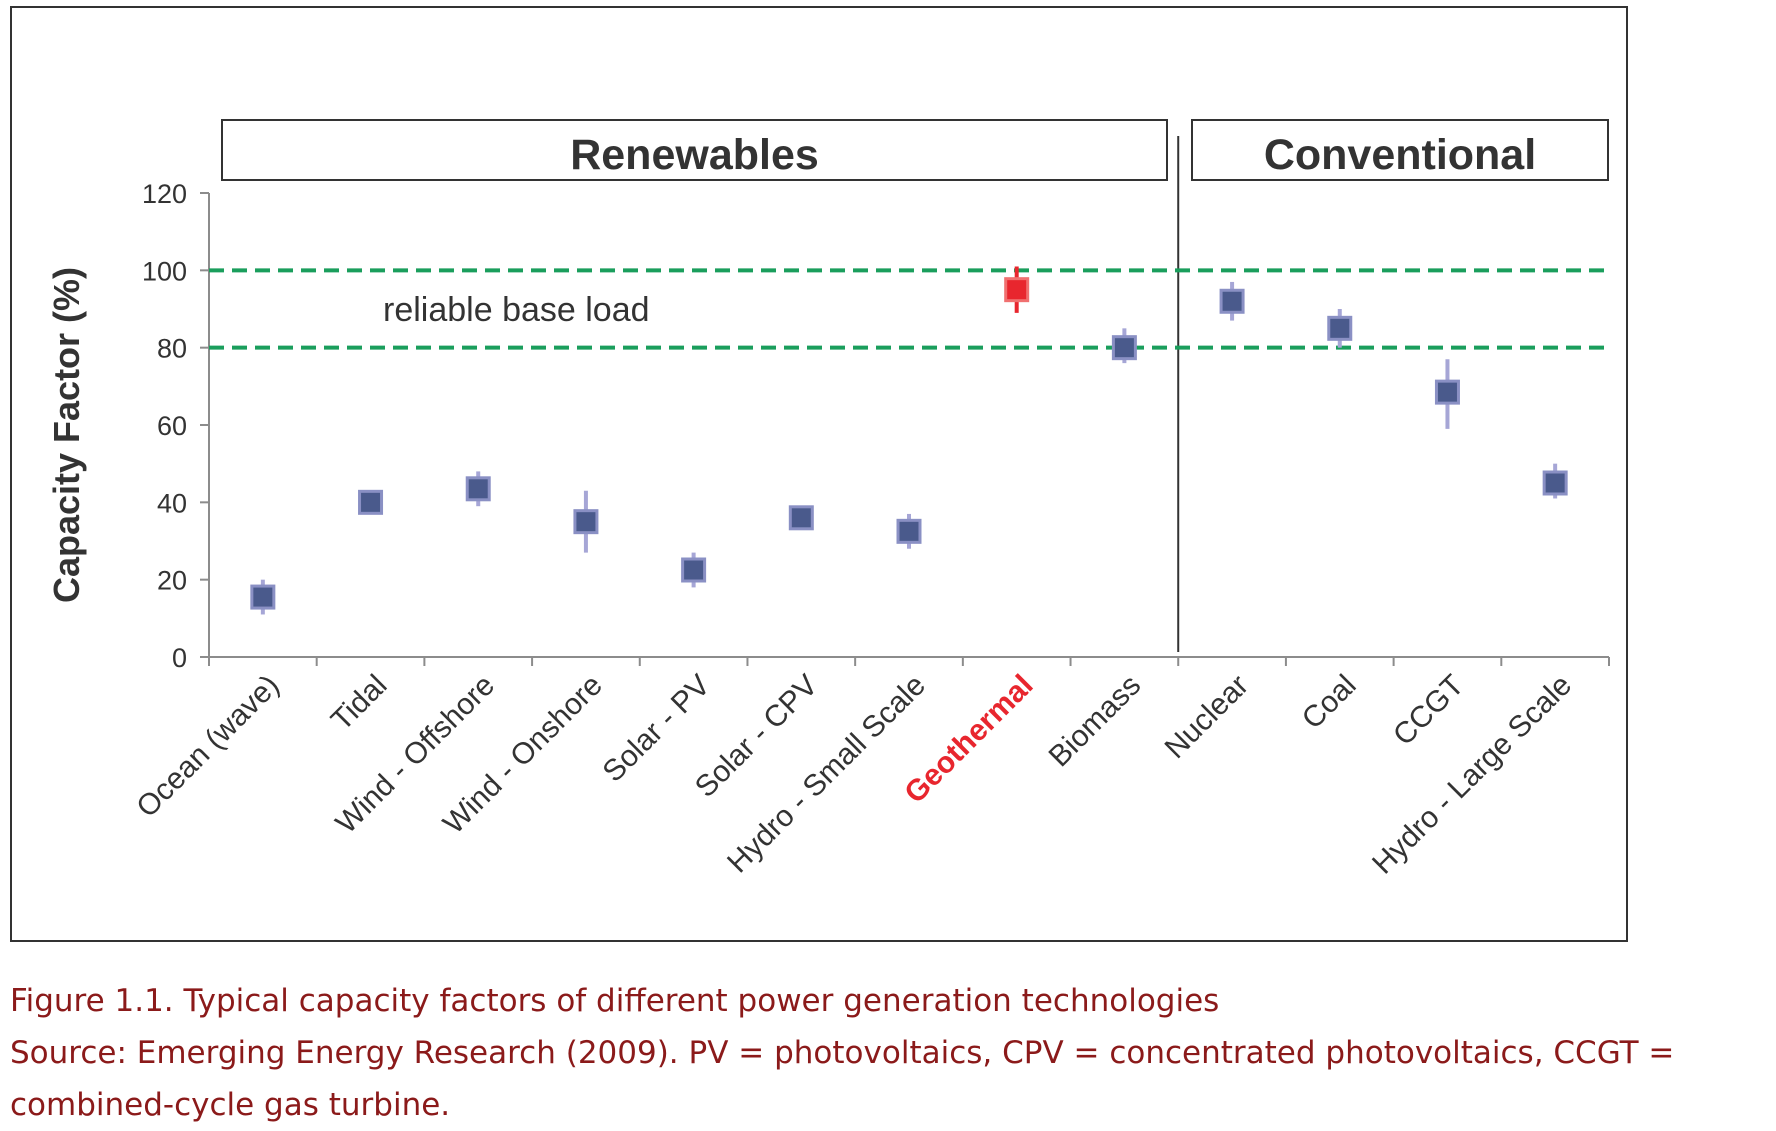  I want to click on y-tick-label: 100, so click(164, 271).